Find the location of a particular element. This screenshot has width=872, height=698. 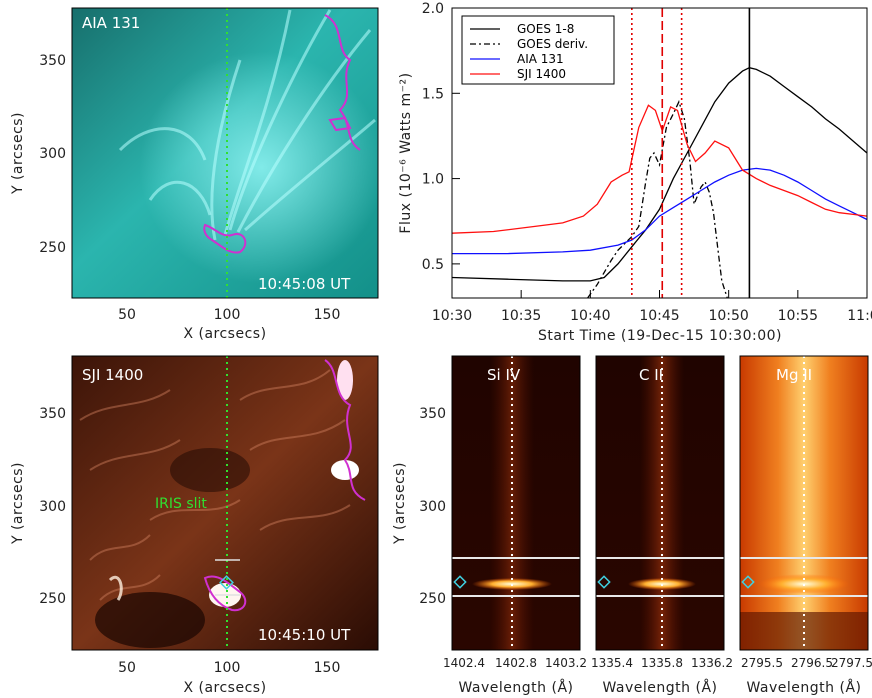

spectra-ytick-label: 300 is located at coordinates (432, 507).